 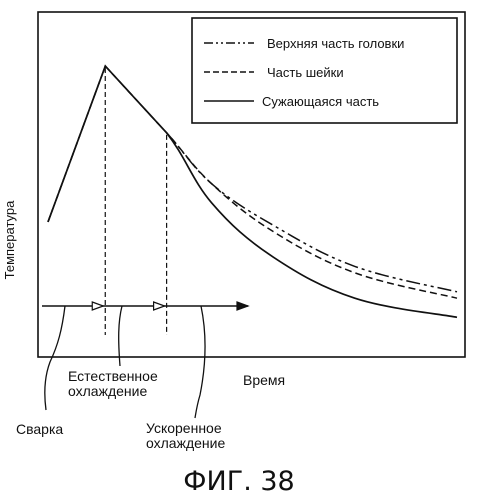 I want to click on leader-lines, so click(x=125, y=362).